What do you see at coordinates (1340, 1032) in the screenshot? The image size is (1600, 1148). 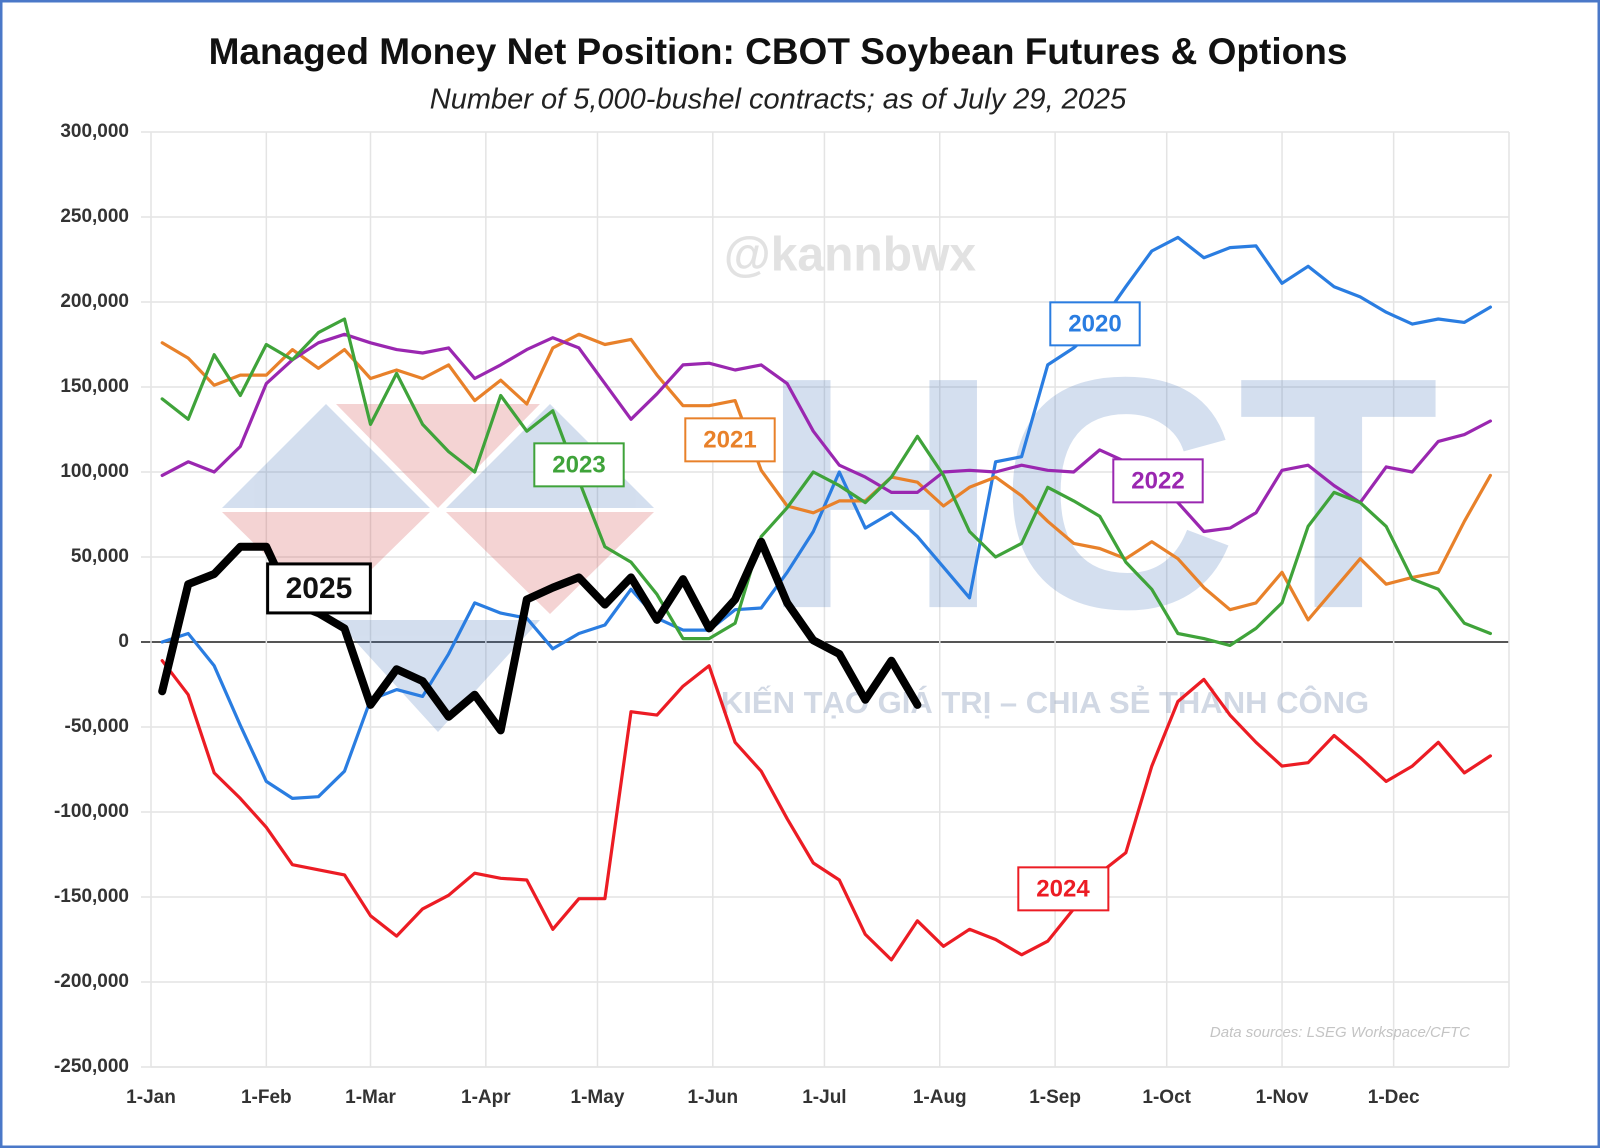 I see `source-note: Data sources: LSEG Workspace/CFTC` at bounding box center [1340, 1032].